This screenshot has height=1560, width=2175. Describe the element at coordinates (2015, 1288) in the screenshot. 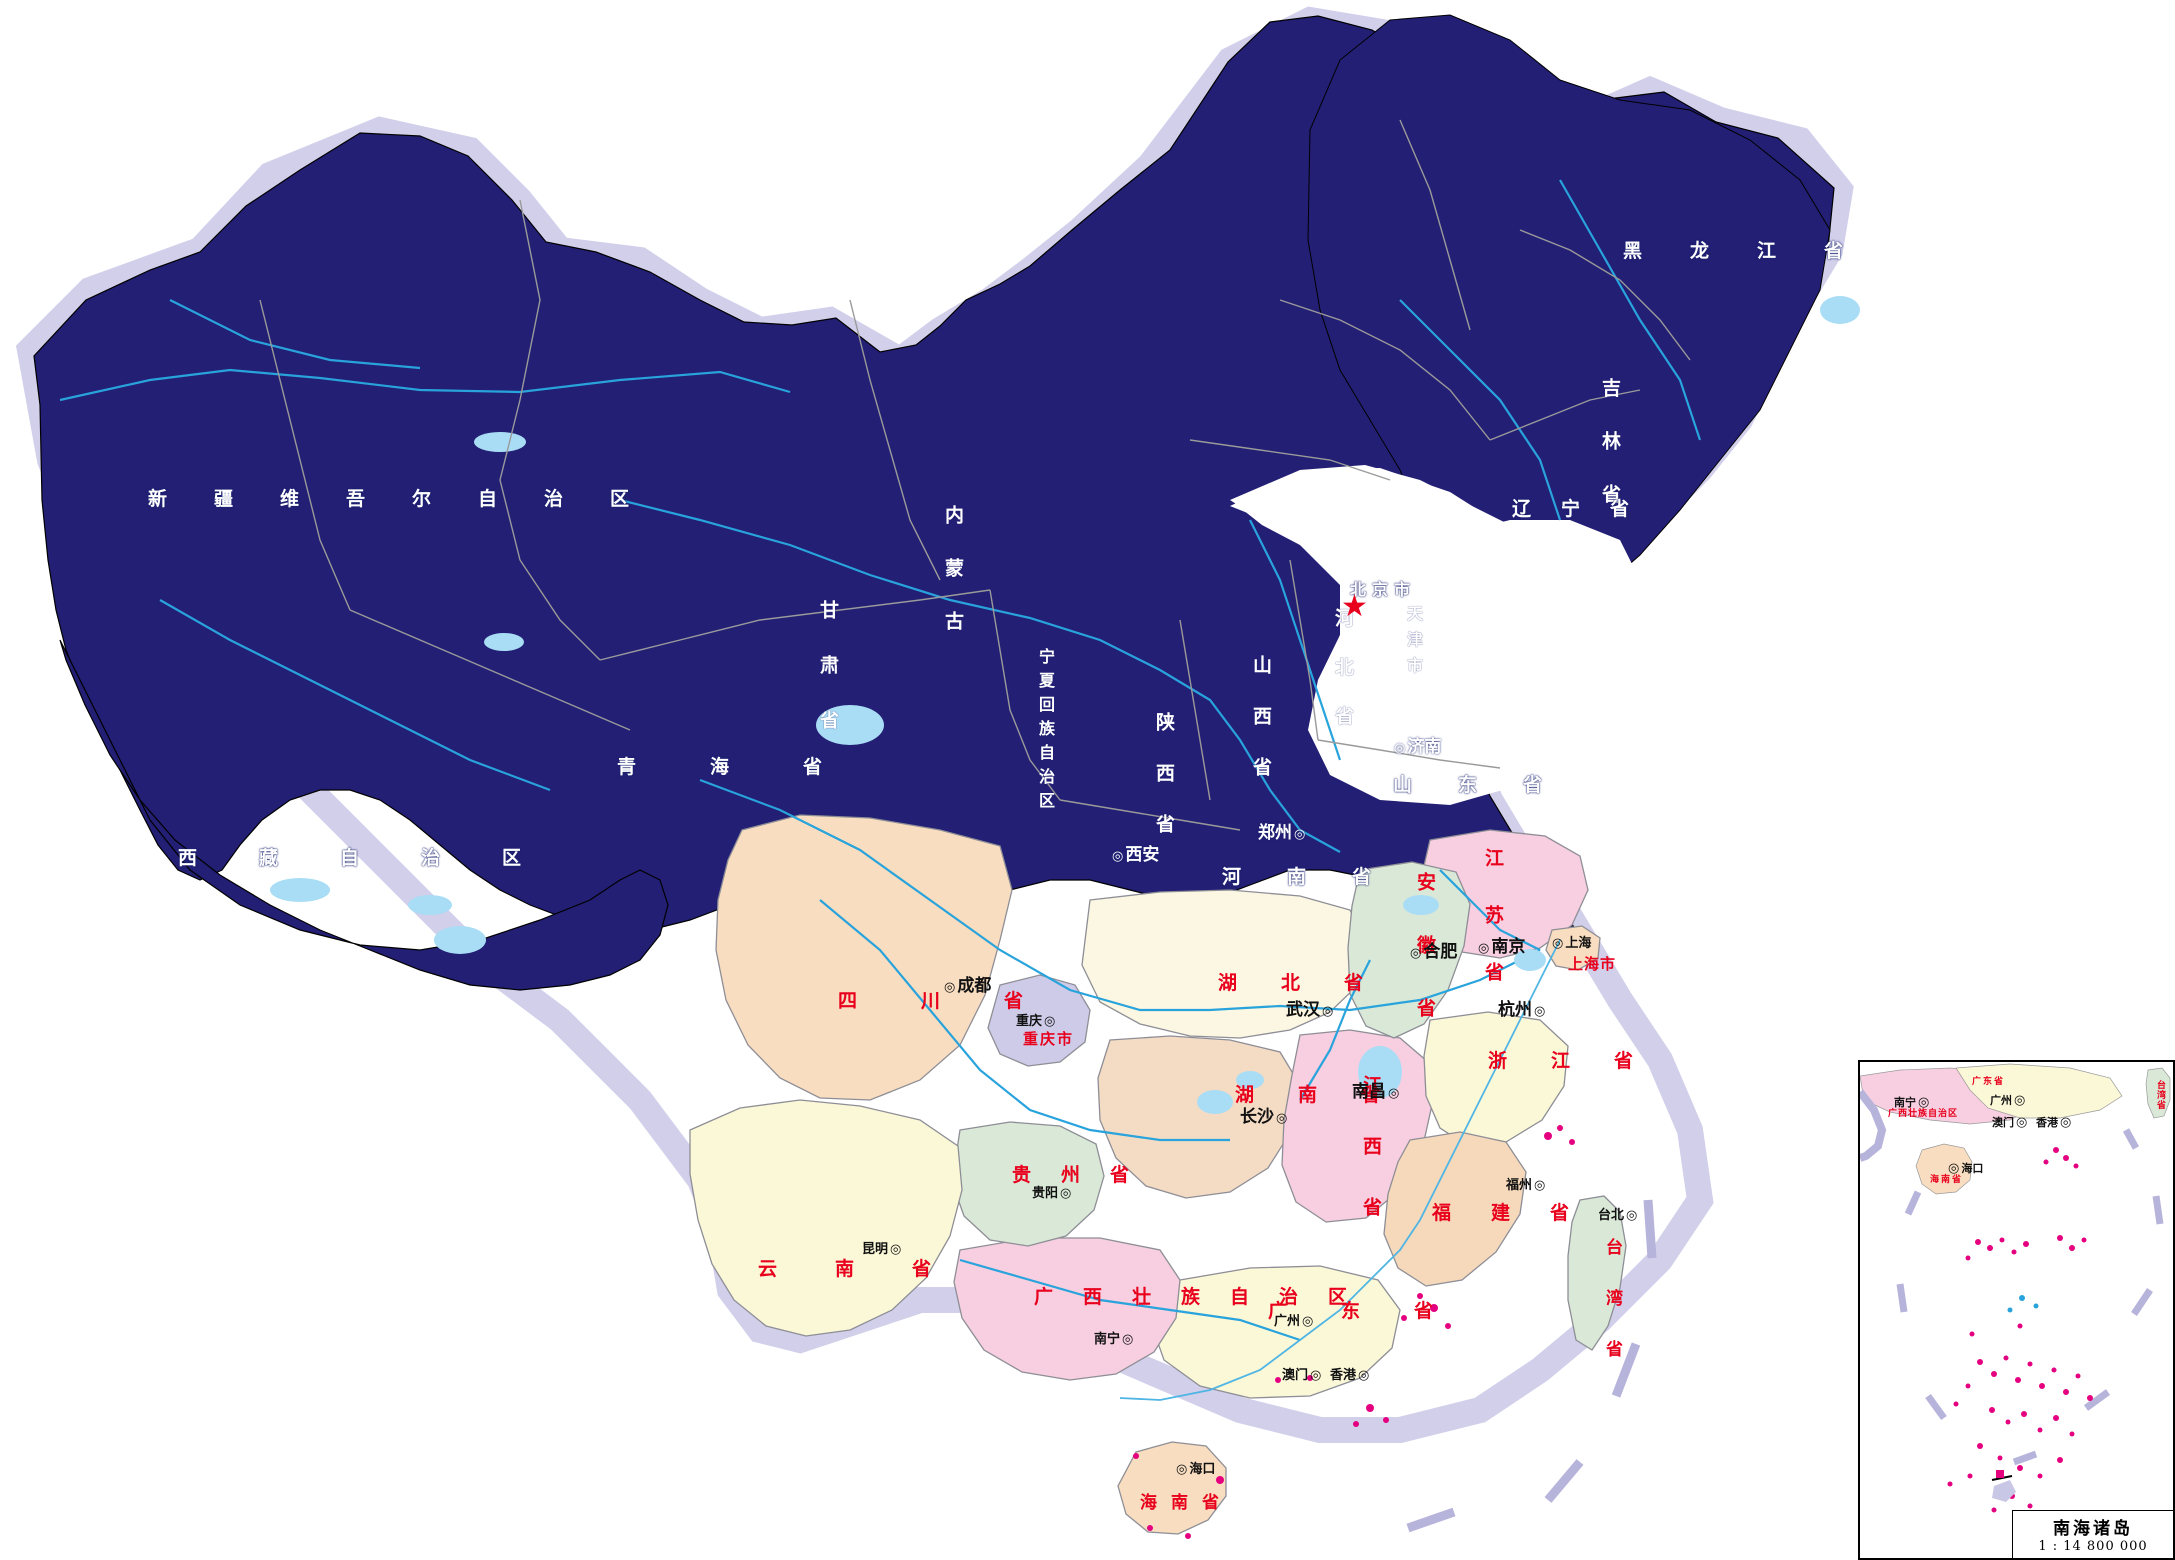

I see `inset-vector-layer` at that location.